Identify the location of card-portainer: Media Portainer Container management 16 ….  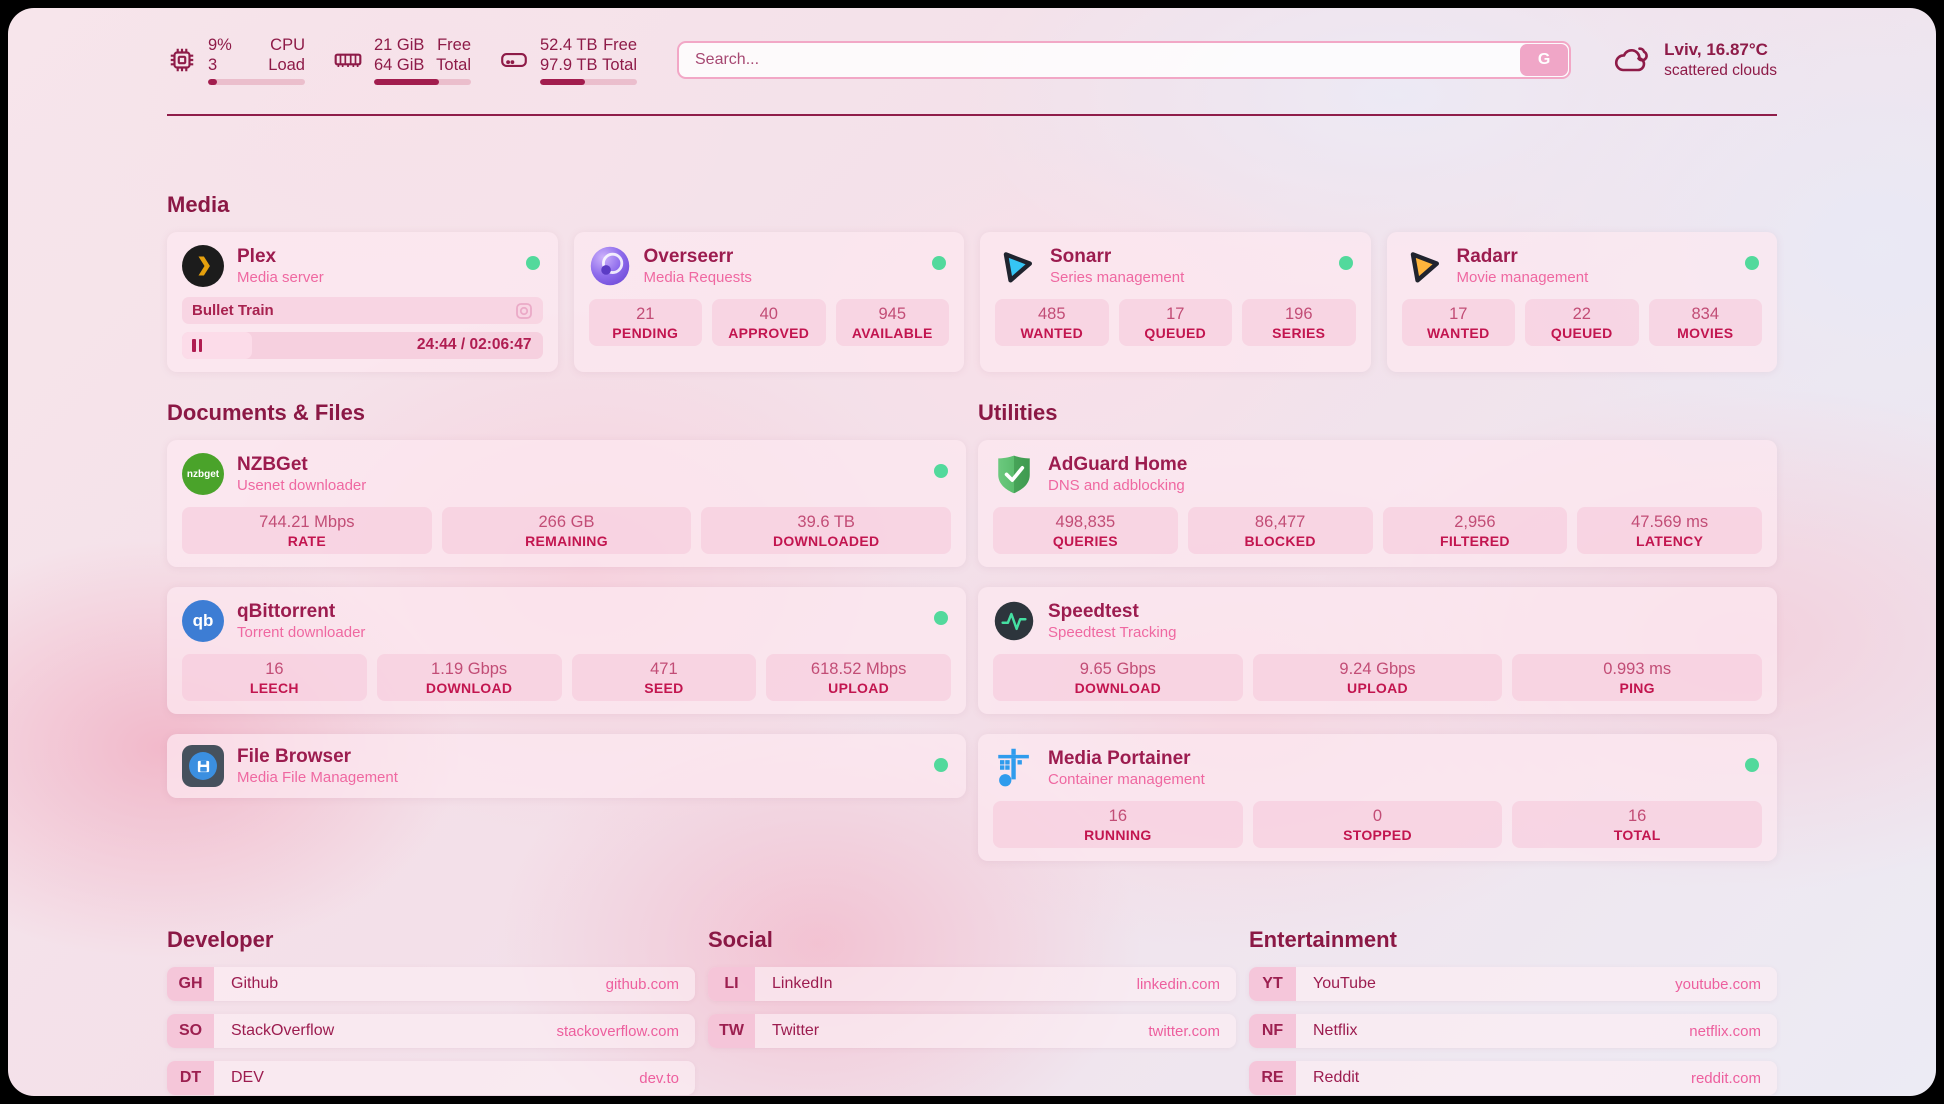
(1377, 797).